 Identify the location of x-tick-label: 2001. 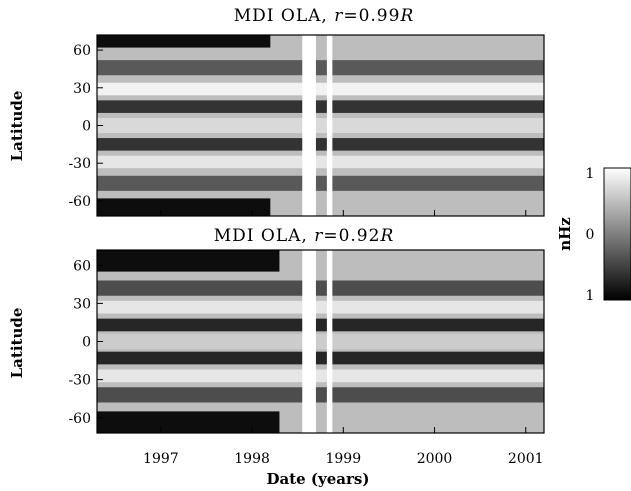
(526, 459).